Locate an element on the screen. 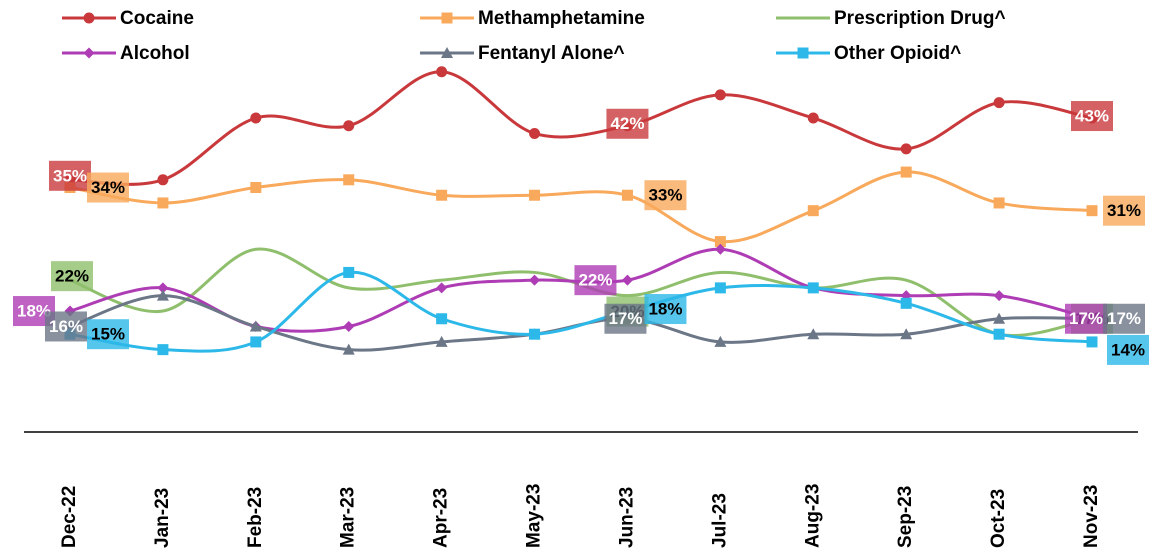  x-tick-label: Aug-23 is located at coordinates (812, 516).